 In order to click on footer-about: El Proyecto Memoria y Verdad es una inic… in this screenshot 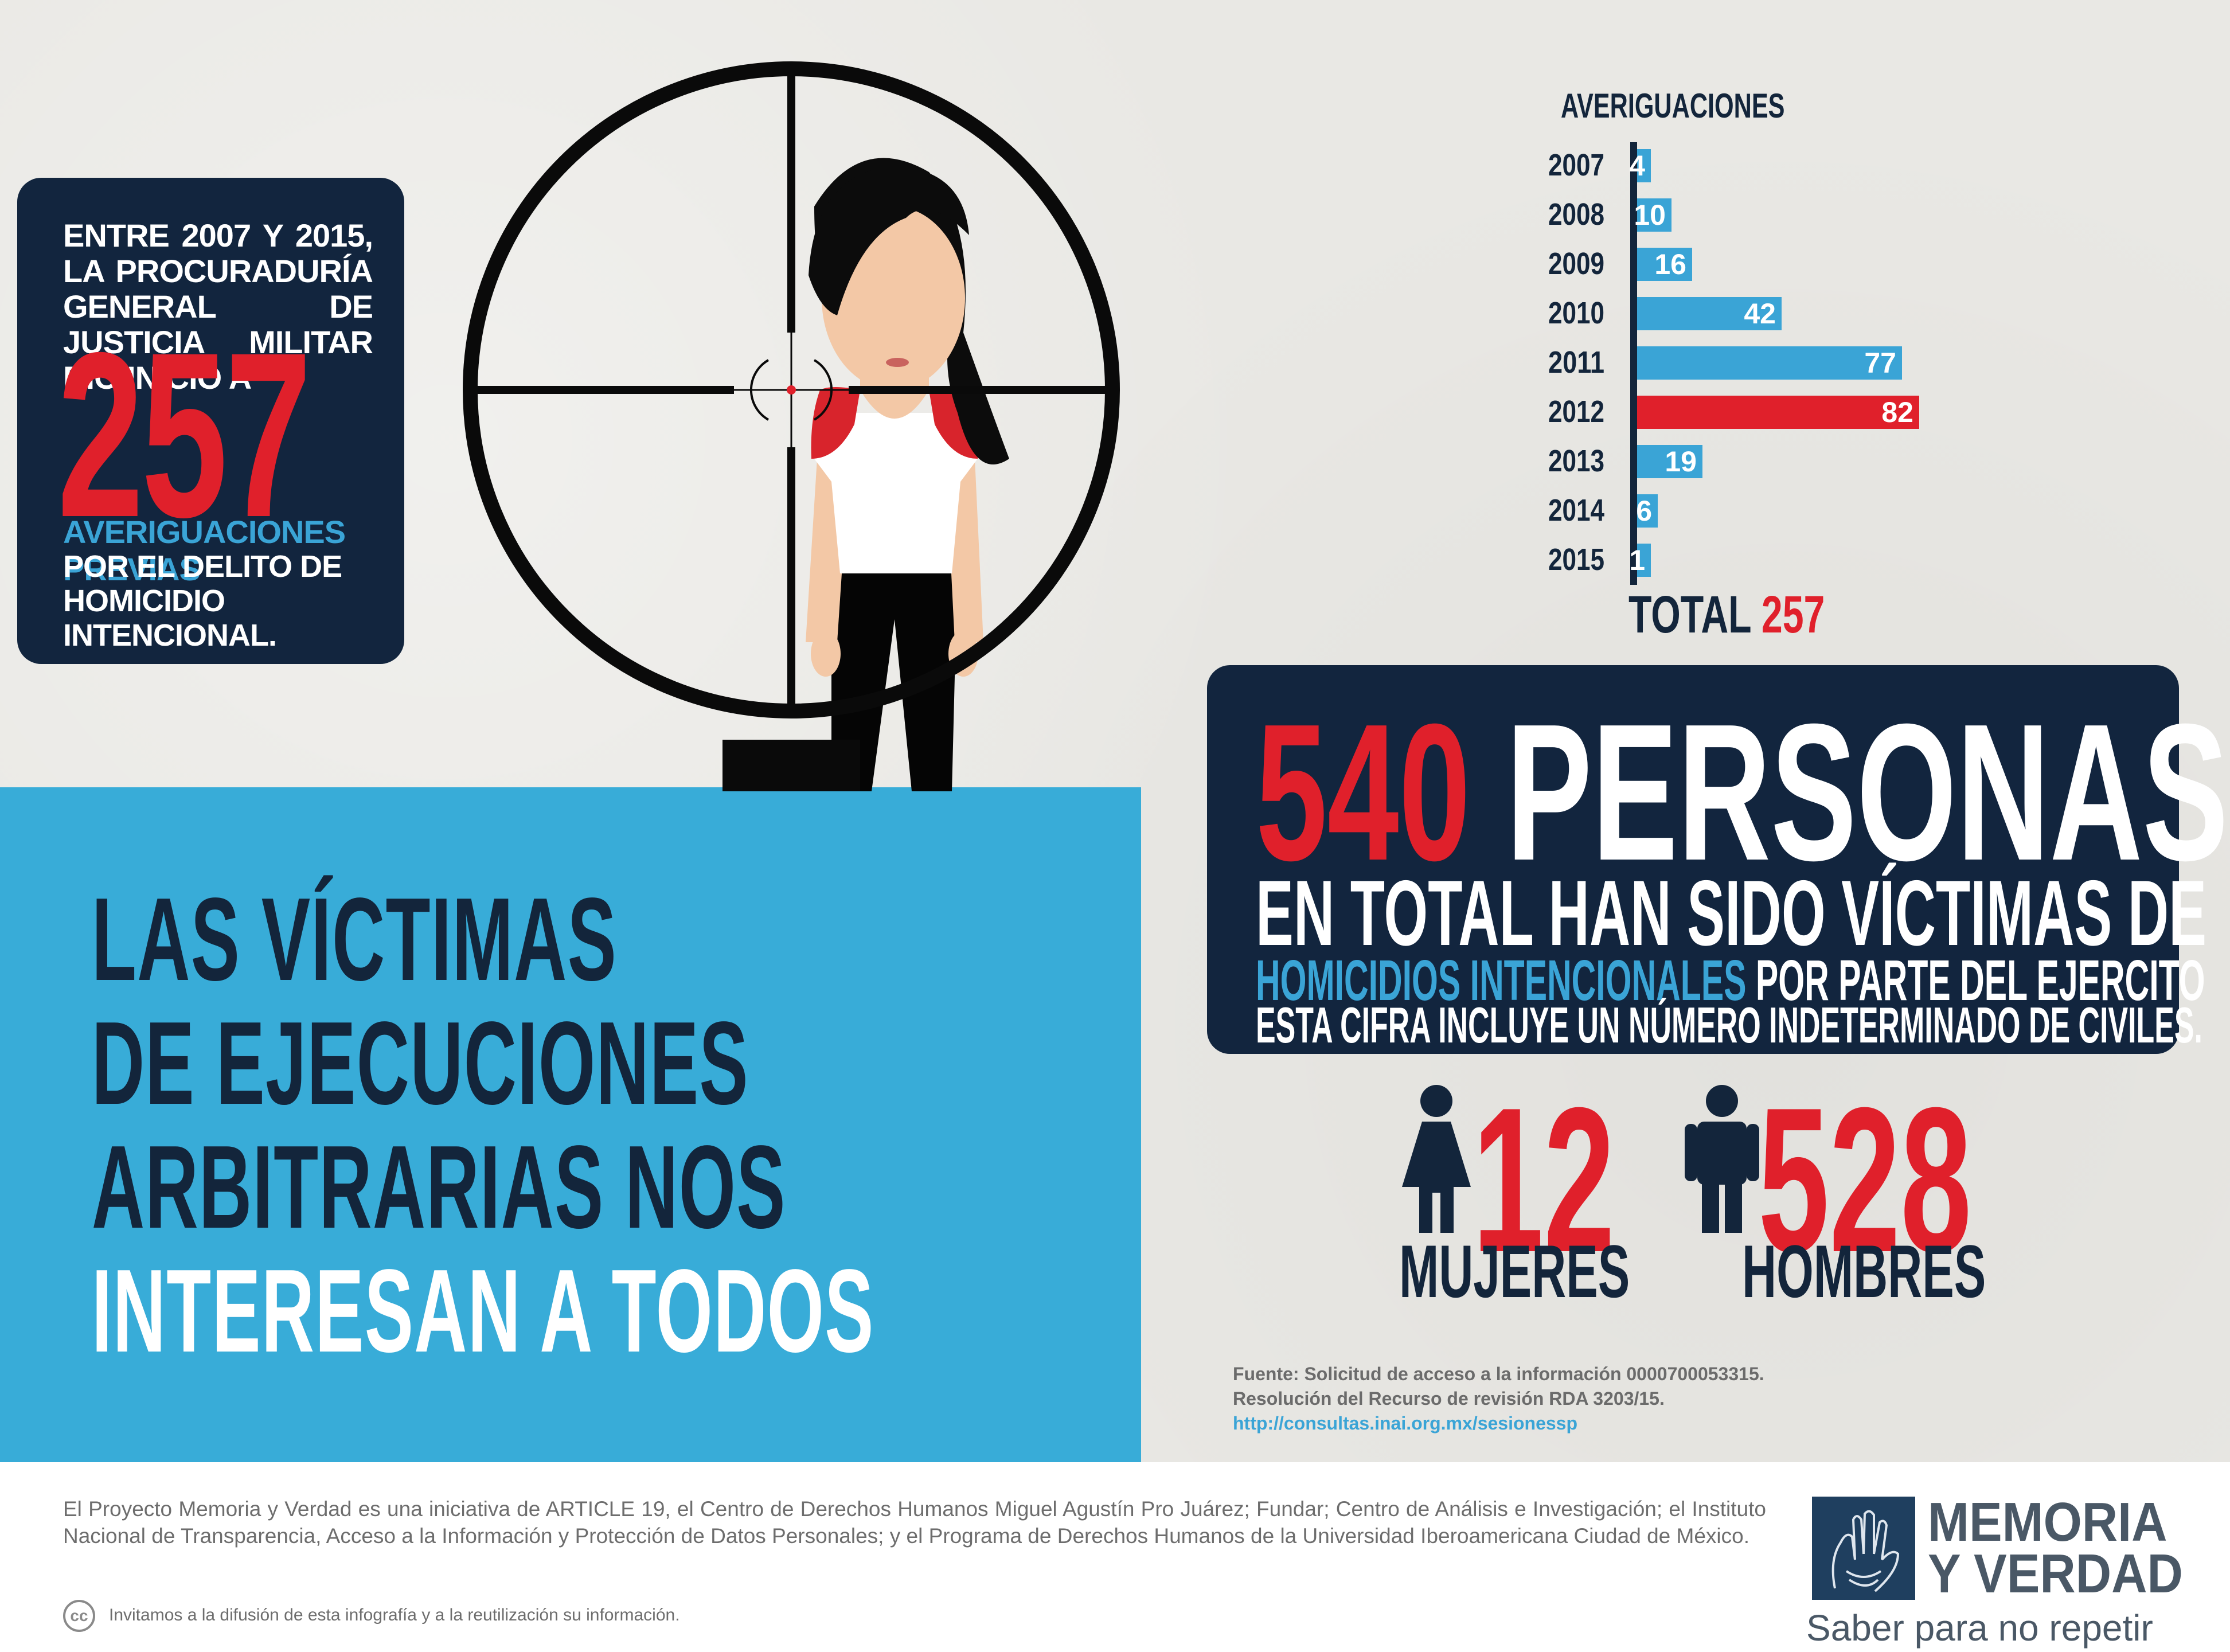, I will do `click(914, 1522)`.